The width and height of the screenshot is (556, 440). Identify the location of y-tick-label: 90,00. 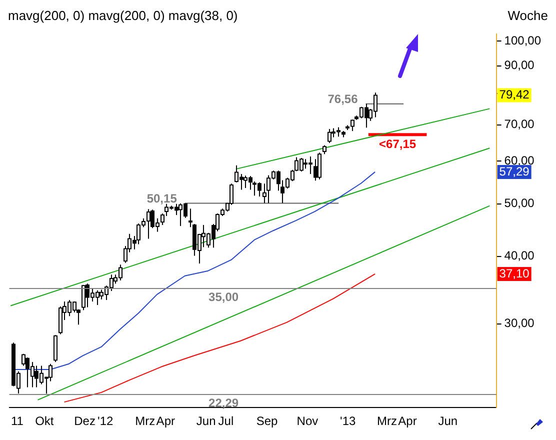
(519, 65).